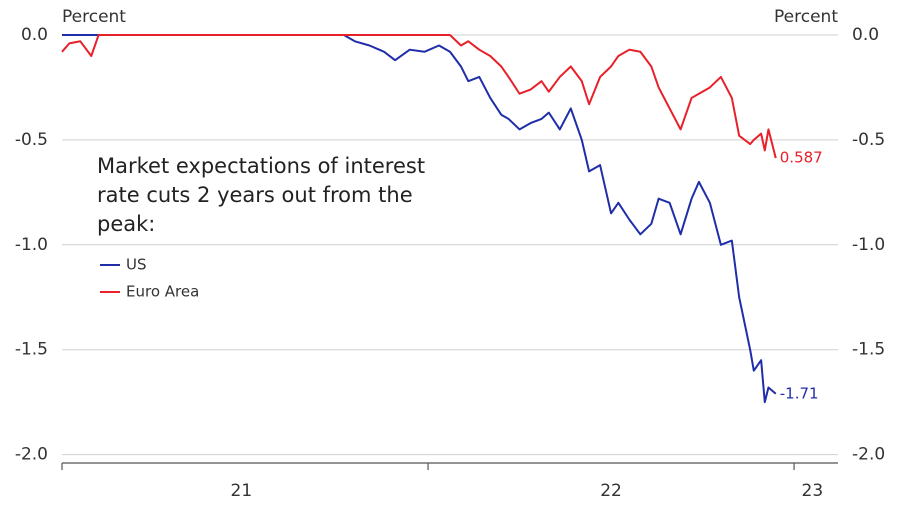  I want to click on x-tick-label: 22, so click(611, 491).